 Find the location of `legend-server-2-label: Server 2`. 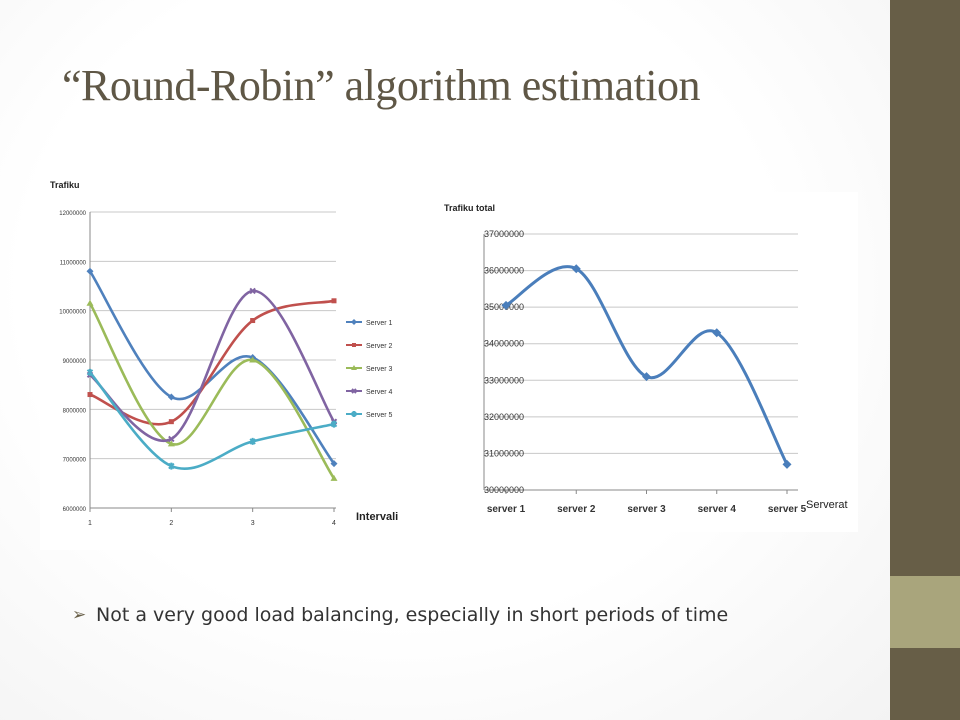

legend-server-2-label: Server 2 is located at coordinates (379, 346).